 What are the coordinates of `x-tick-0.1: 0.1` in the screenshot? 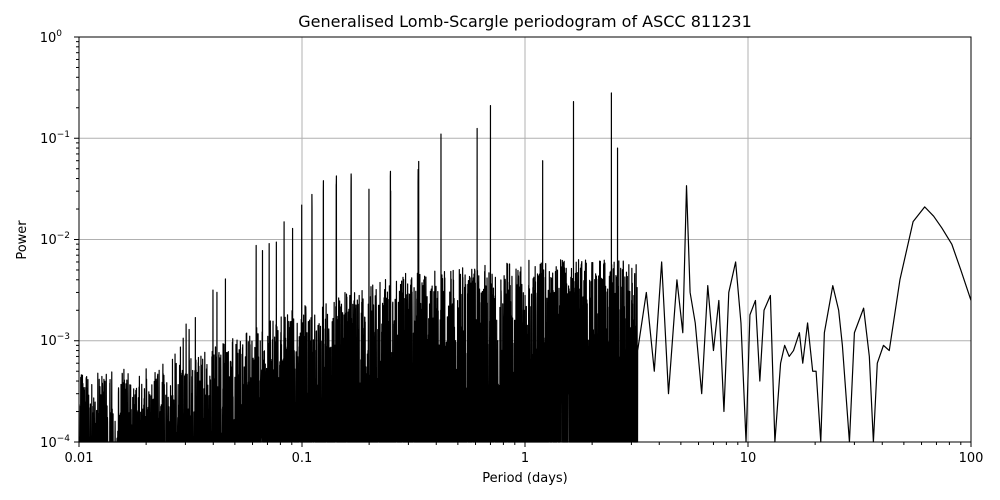 It's located at (302, 458).